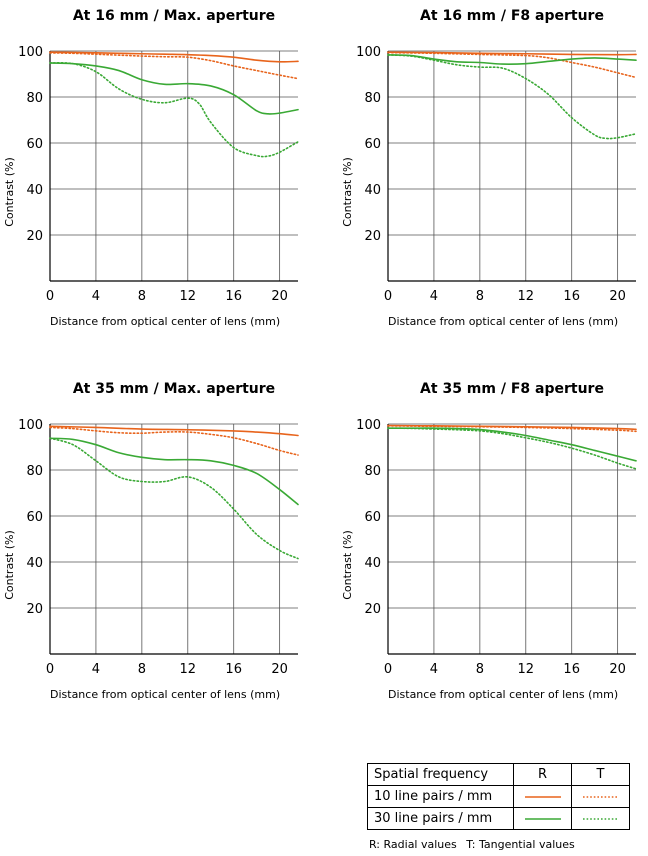 This screenshot has height=856, width=648. What do you see at coordinates (440, 818) in the screenshot?
I see `legend-row-30-label: 30 line pairs / mm` at bounding box center [440, 818].